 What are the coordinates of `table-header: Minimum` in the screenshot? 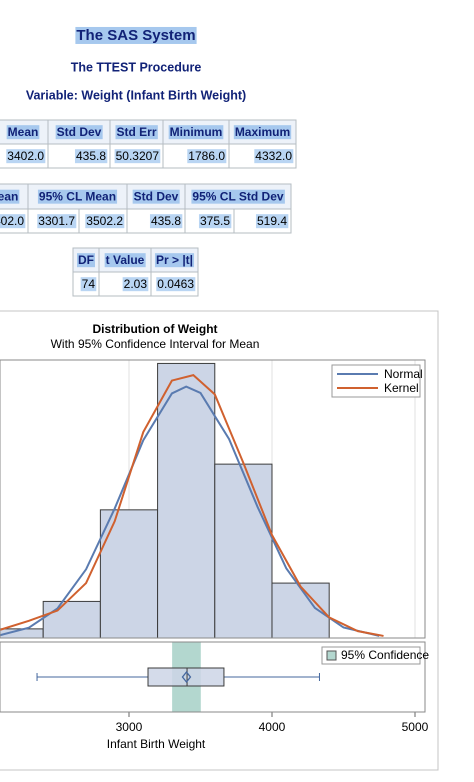 It's located at (196, 132).